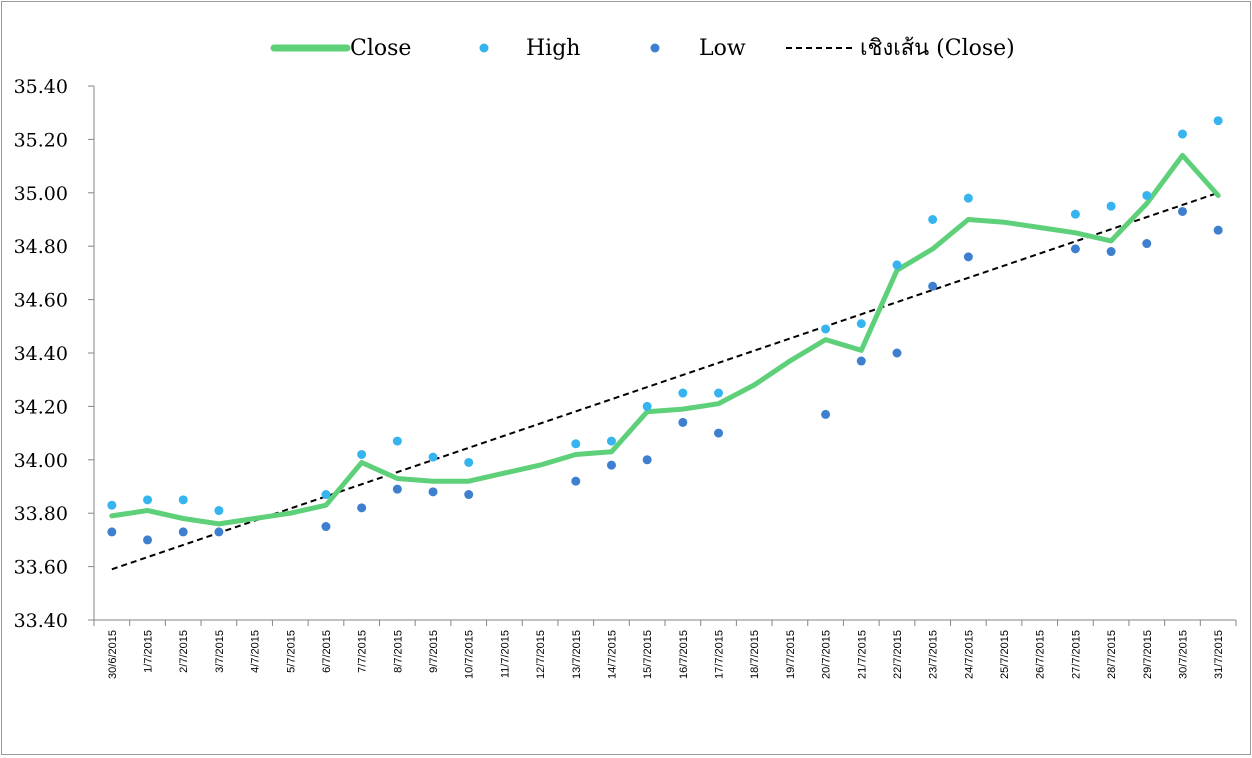 This screenshot has height=758, width=1252. I want to click on x-tick-label: 30/6/2015, so click(113, 654).